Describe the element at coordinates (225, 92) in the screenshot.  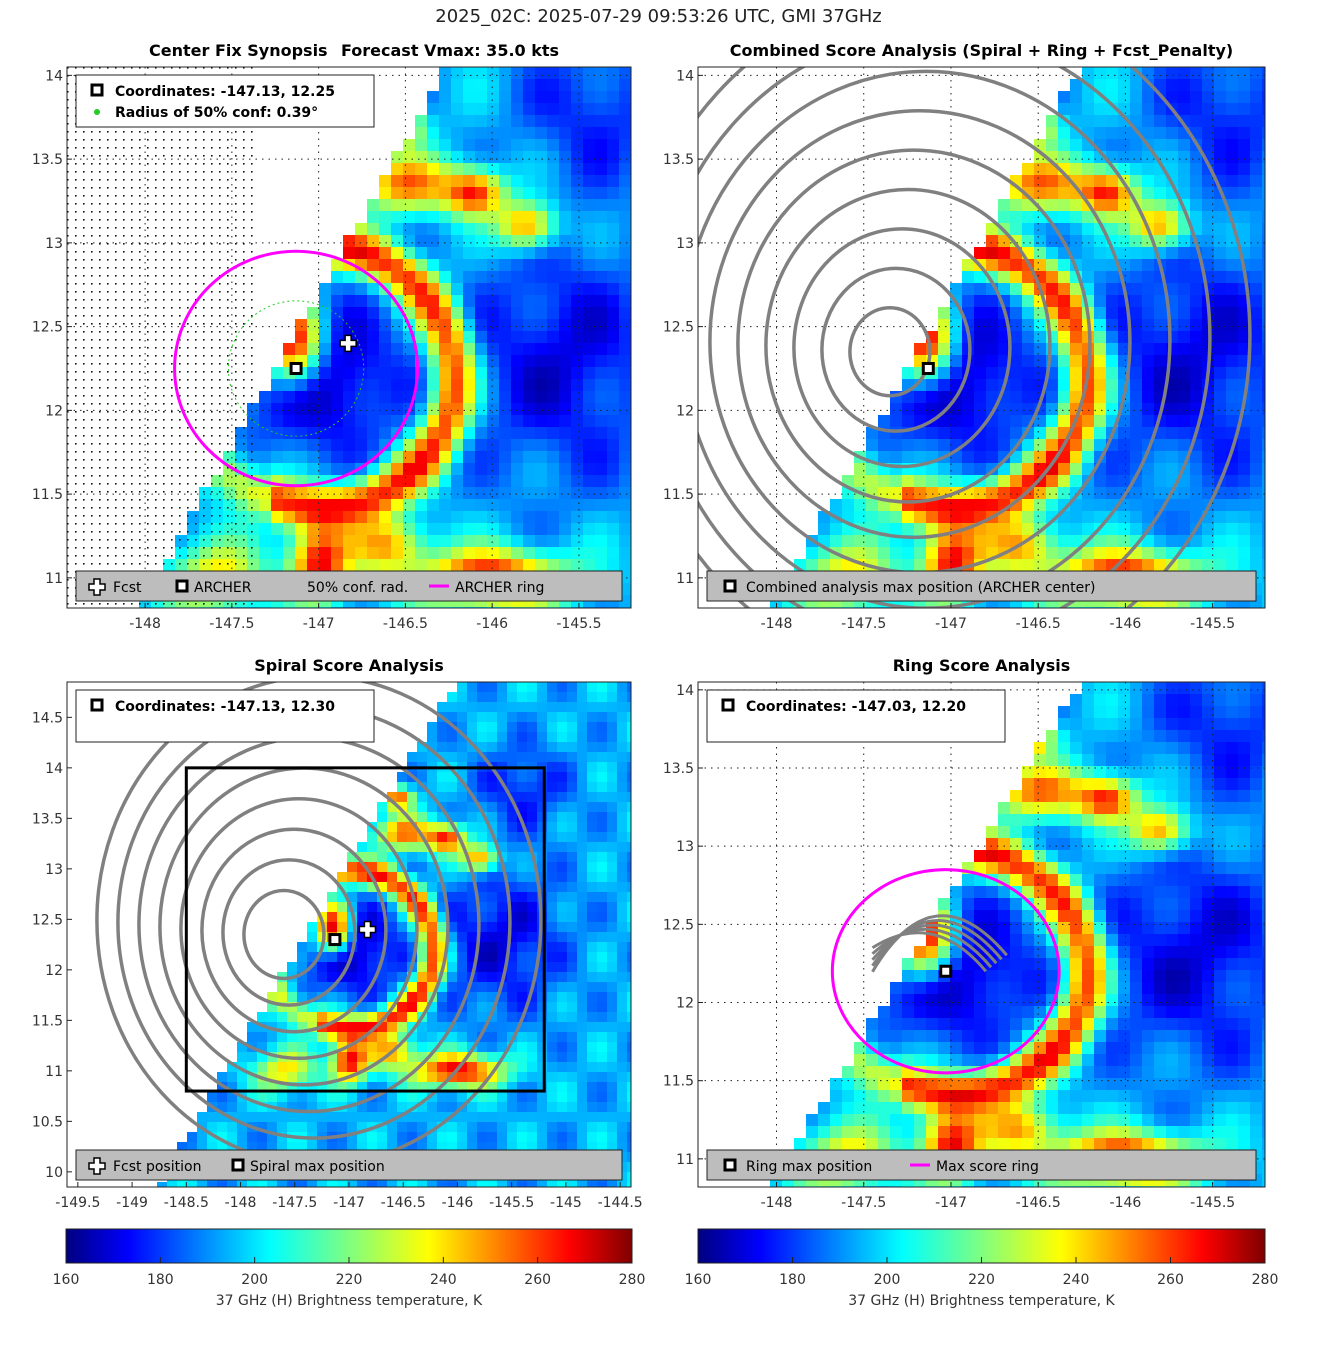
I see `info-line: Coordinates: -147.13, 12.25` at that location.